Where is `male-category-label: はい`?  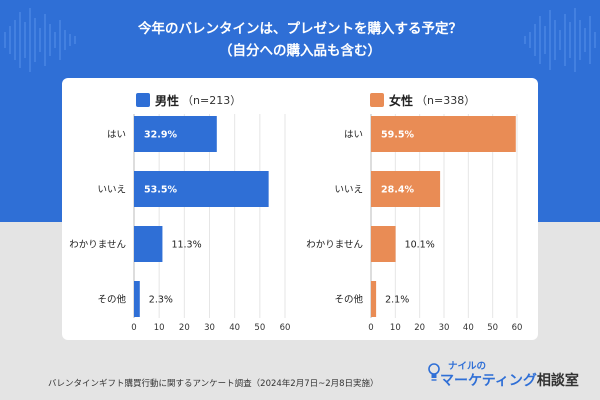
male-category-label: はい is located at coordinates (116, 135).